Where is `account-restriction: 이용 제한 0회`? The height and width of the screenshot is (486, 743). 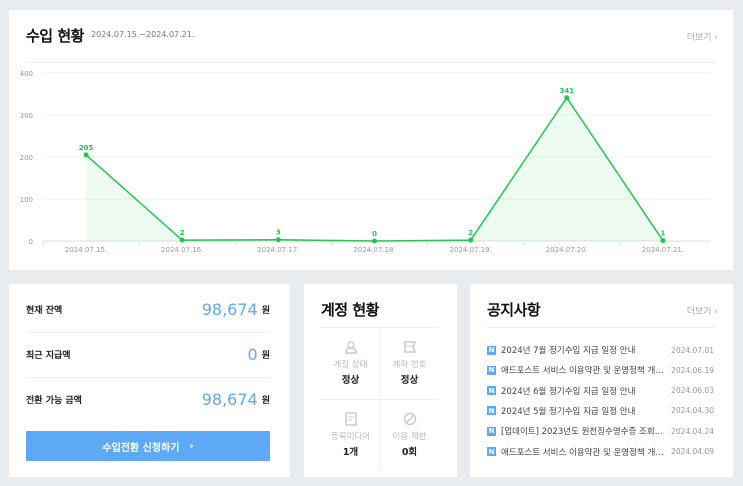
account-restriction: 이용 제한 0회 is located at coordinates (409, 436).